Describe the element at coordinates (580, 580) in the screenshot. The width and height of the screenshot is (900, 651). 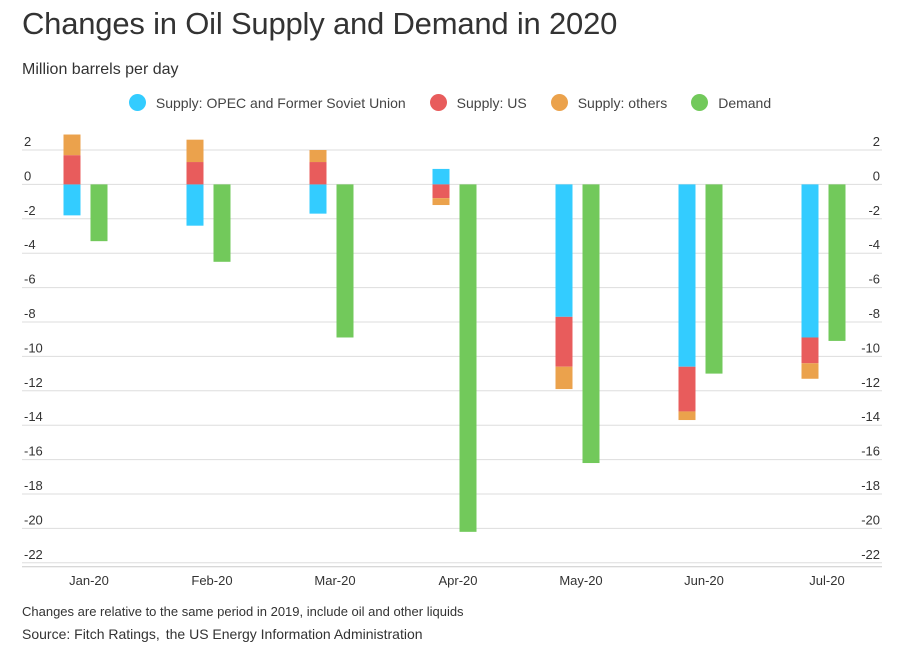
I see `x-tick-label: May-20` at that location.